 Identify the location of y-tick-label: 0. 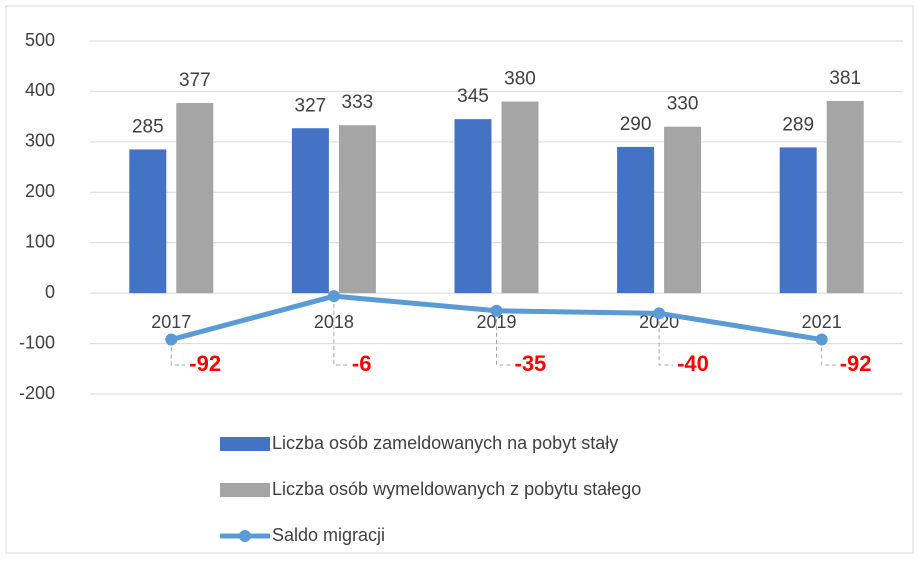
(50, 292).